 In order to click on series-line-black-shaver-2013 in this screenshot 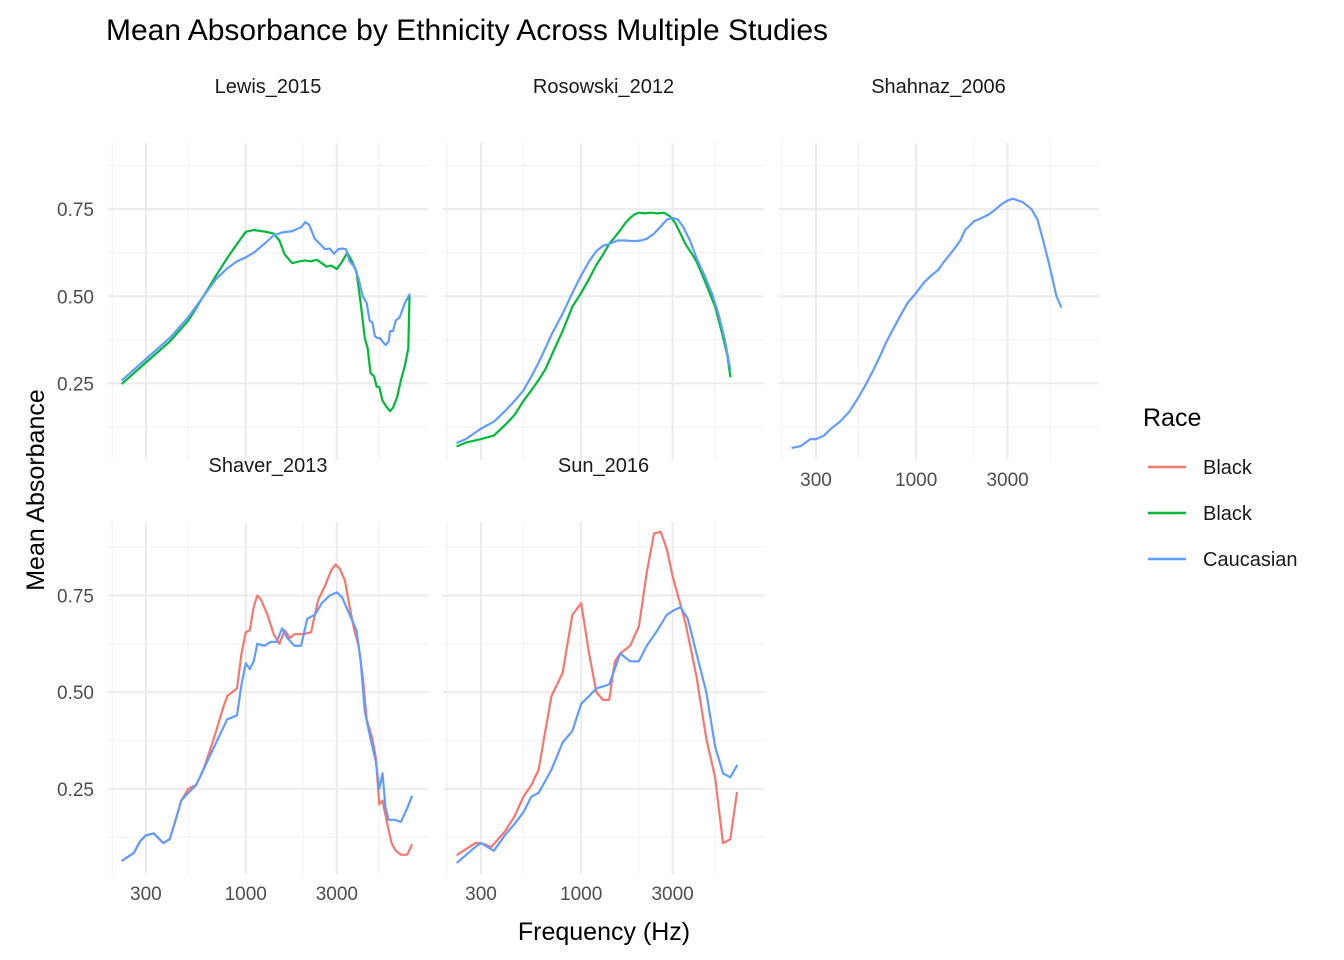, I will do `click(267, 712)`.